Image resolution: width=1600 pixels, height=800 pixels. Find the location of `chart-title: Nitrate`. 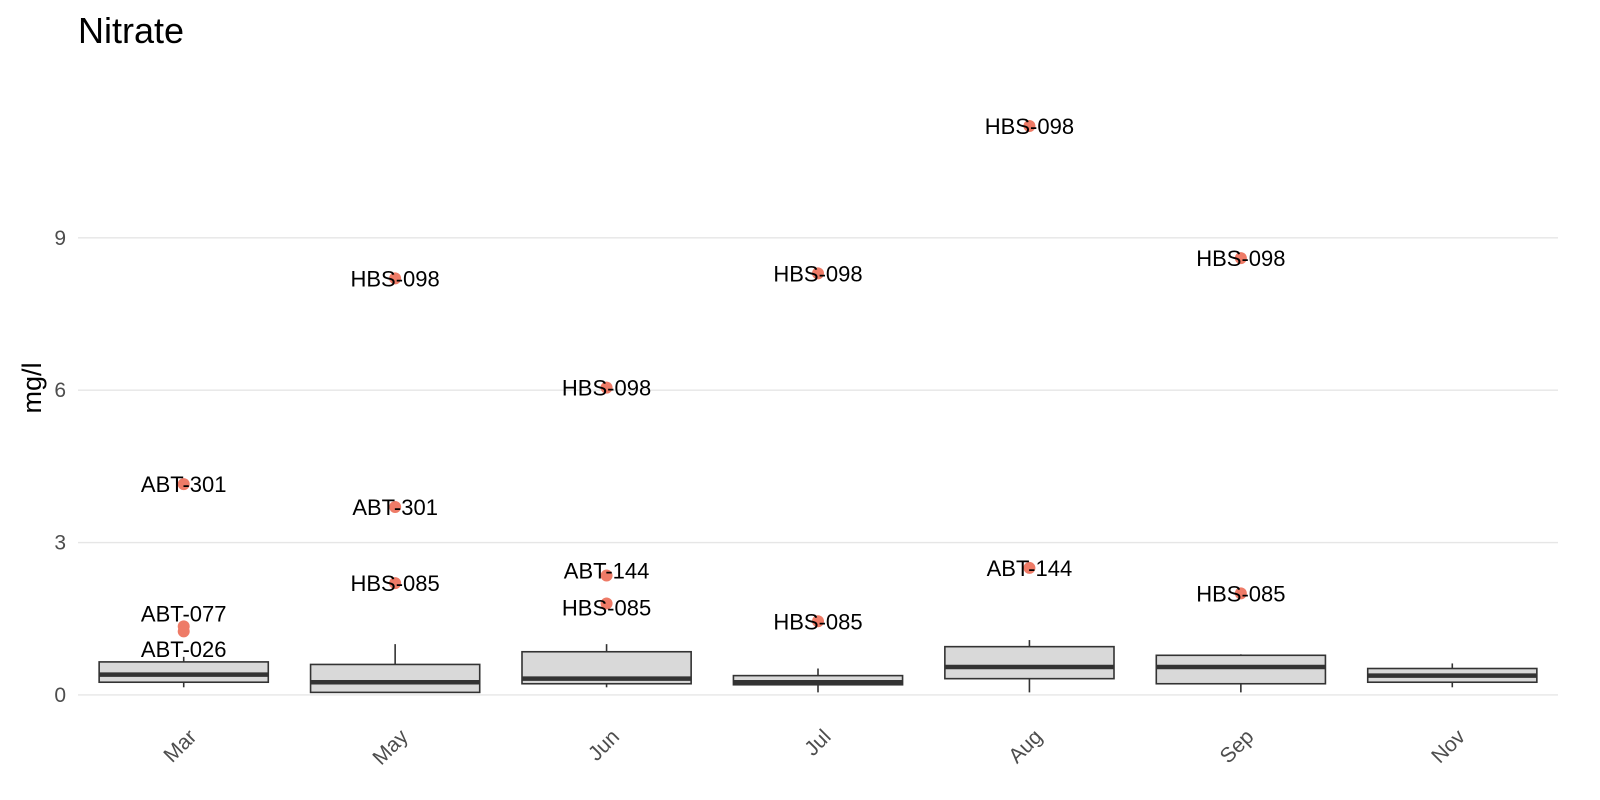

chart-title: Nitrate is located at coordinates (131, 30).